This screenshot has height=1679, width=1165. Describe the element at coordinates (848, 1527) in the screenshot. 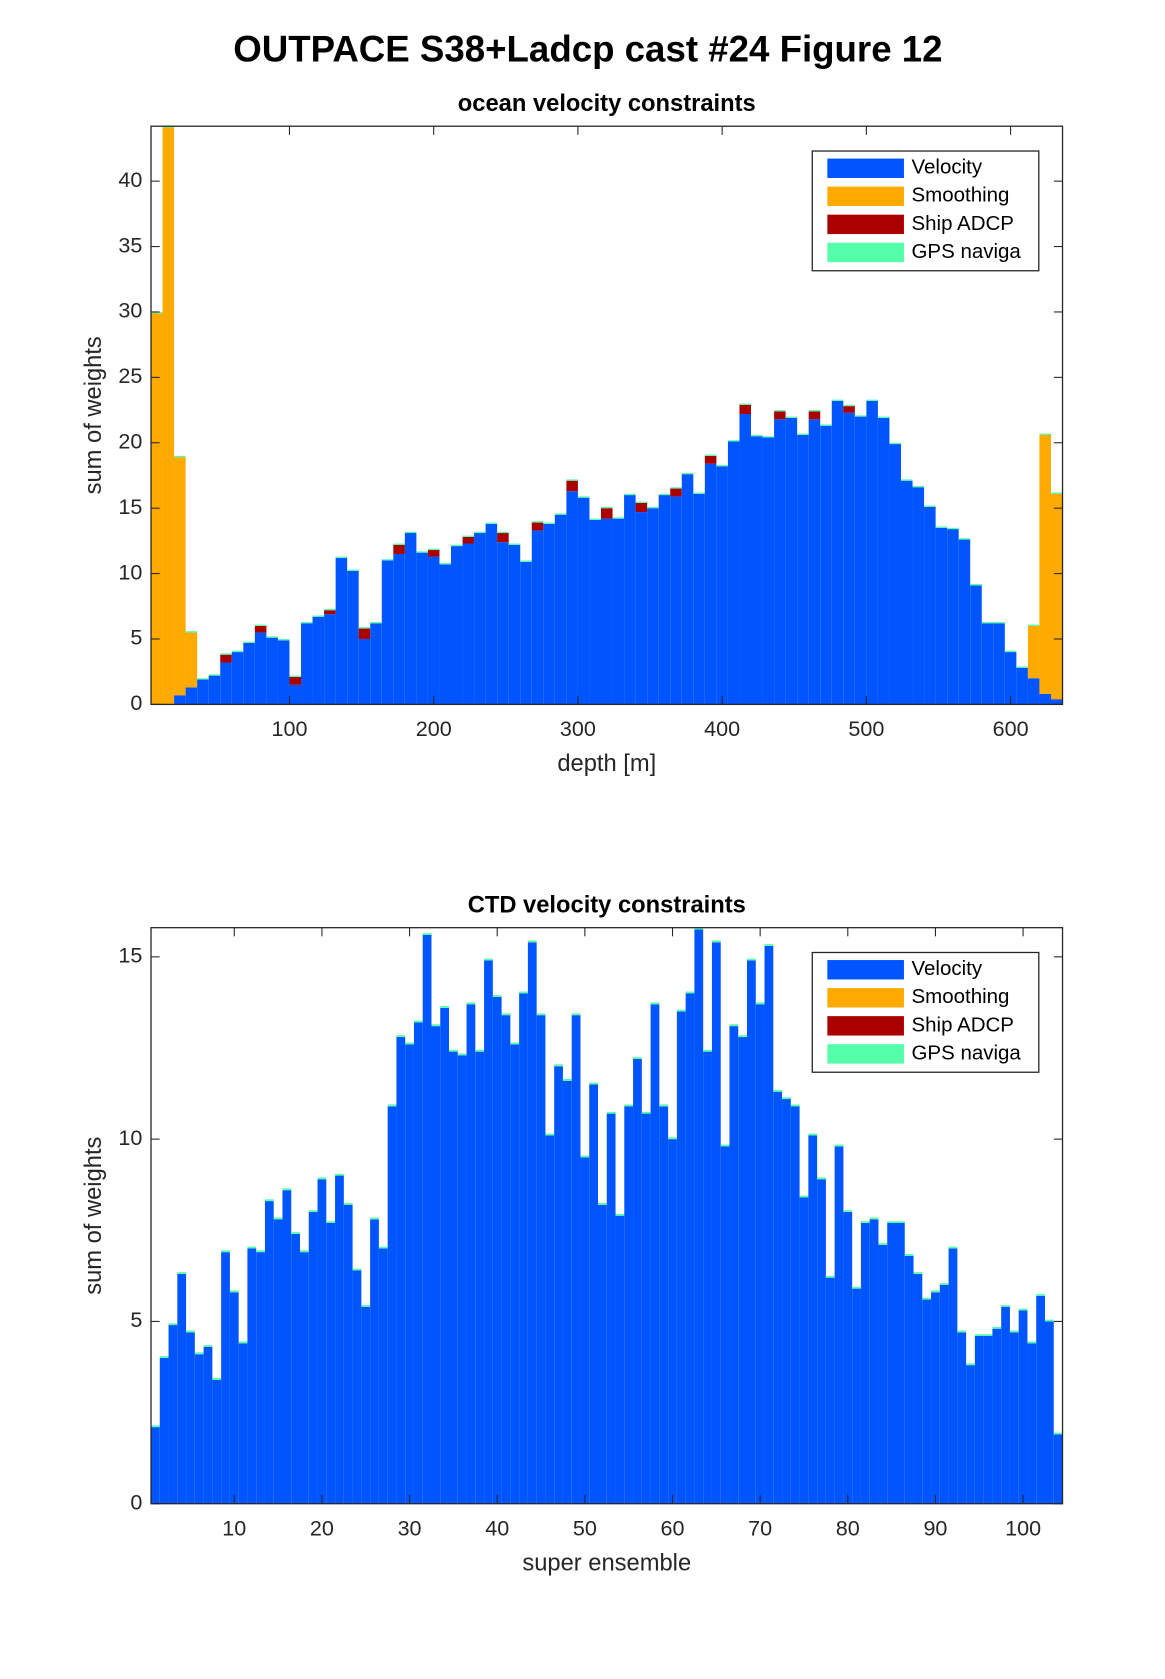

I see `x-tick-label: 80` at that location.